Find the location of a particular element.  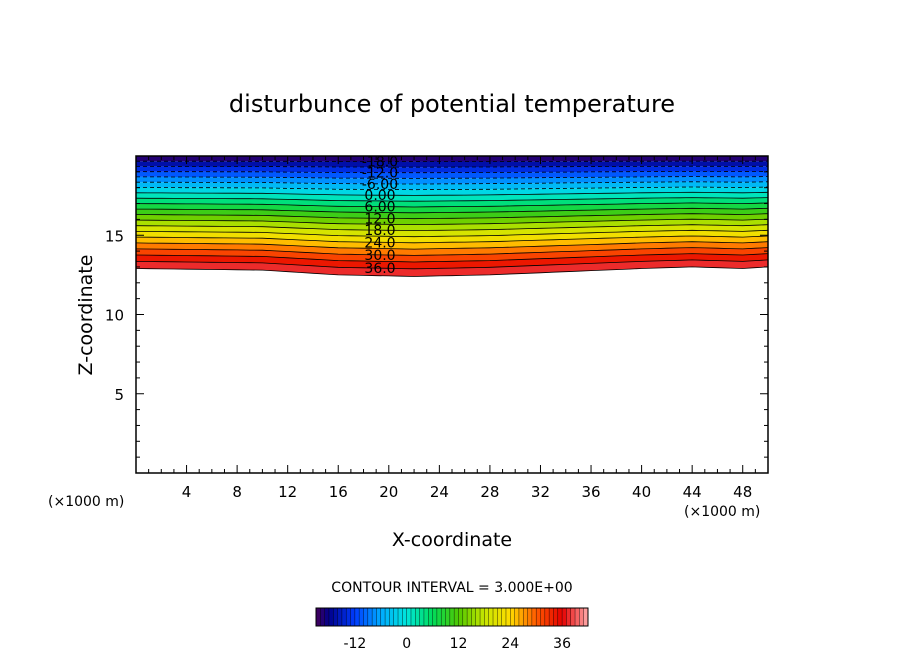

contour-label: 0.00 is located at coordinates (379, 196).